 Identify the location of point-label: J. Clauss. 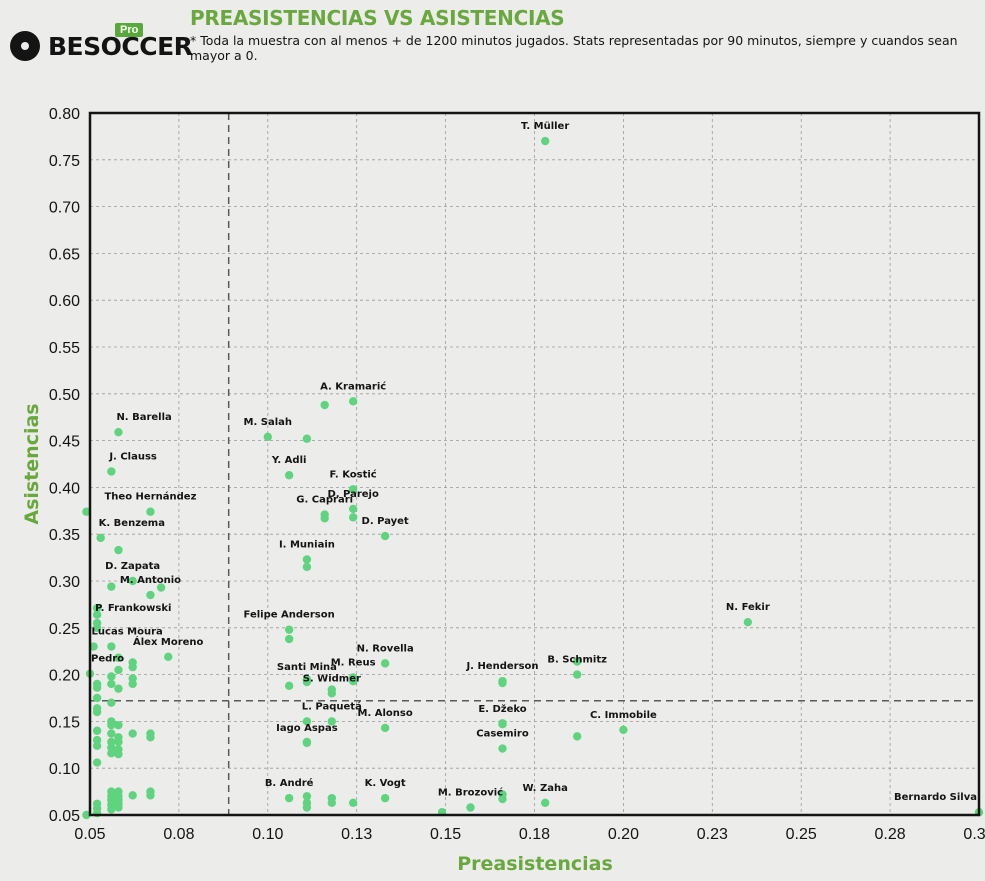
(132, 456).